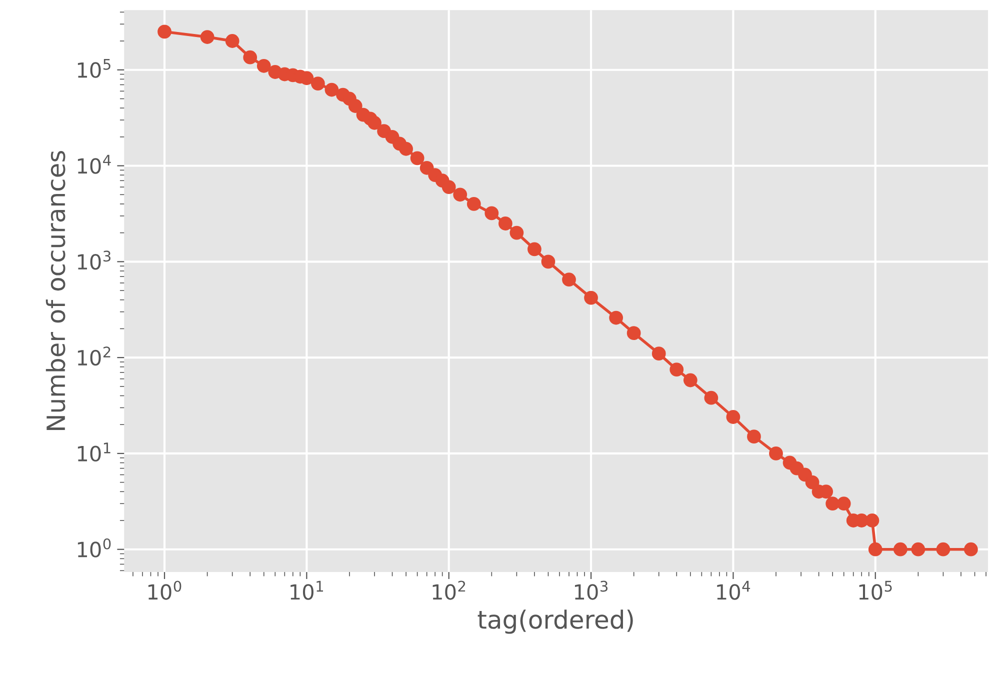  Describe the element at coordinates (94, 548) in the screenshot. I see `y-tick-label: 10$^{0}$` at that location.